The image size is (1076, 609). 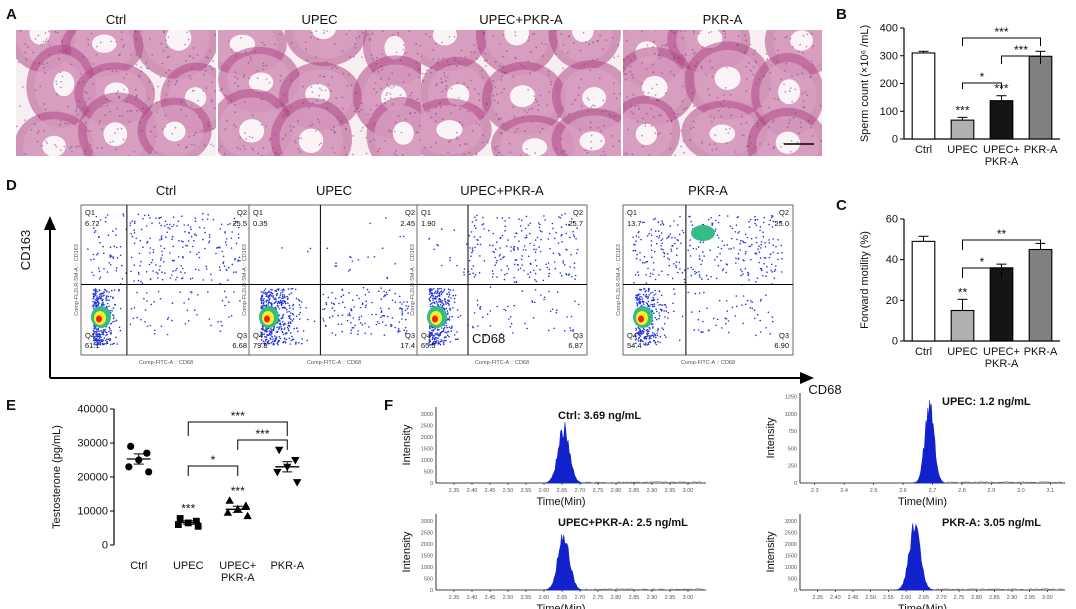 I want to click on flow-tiny-x-label: Comp-FITC-A :: CD68, so click(x=166, y=363).